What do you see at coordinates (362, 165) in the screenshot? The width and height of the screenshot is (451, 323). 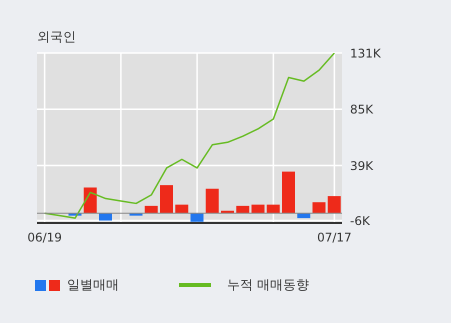 I see `y-tick-label: 39K` at bounding box center [362, 165].